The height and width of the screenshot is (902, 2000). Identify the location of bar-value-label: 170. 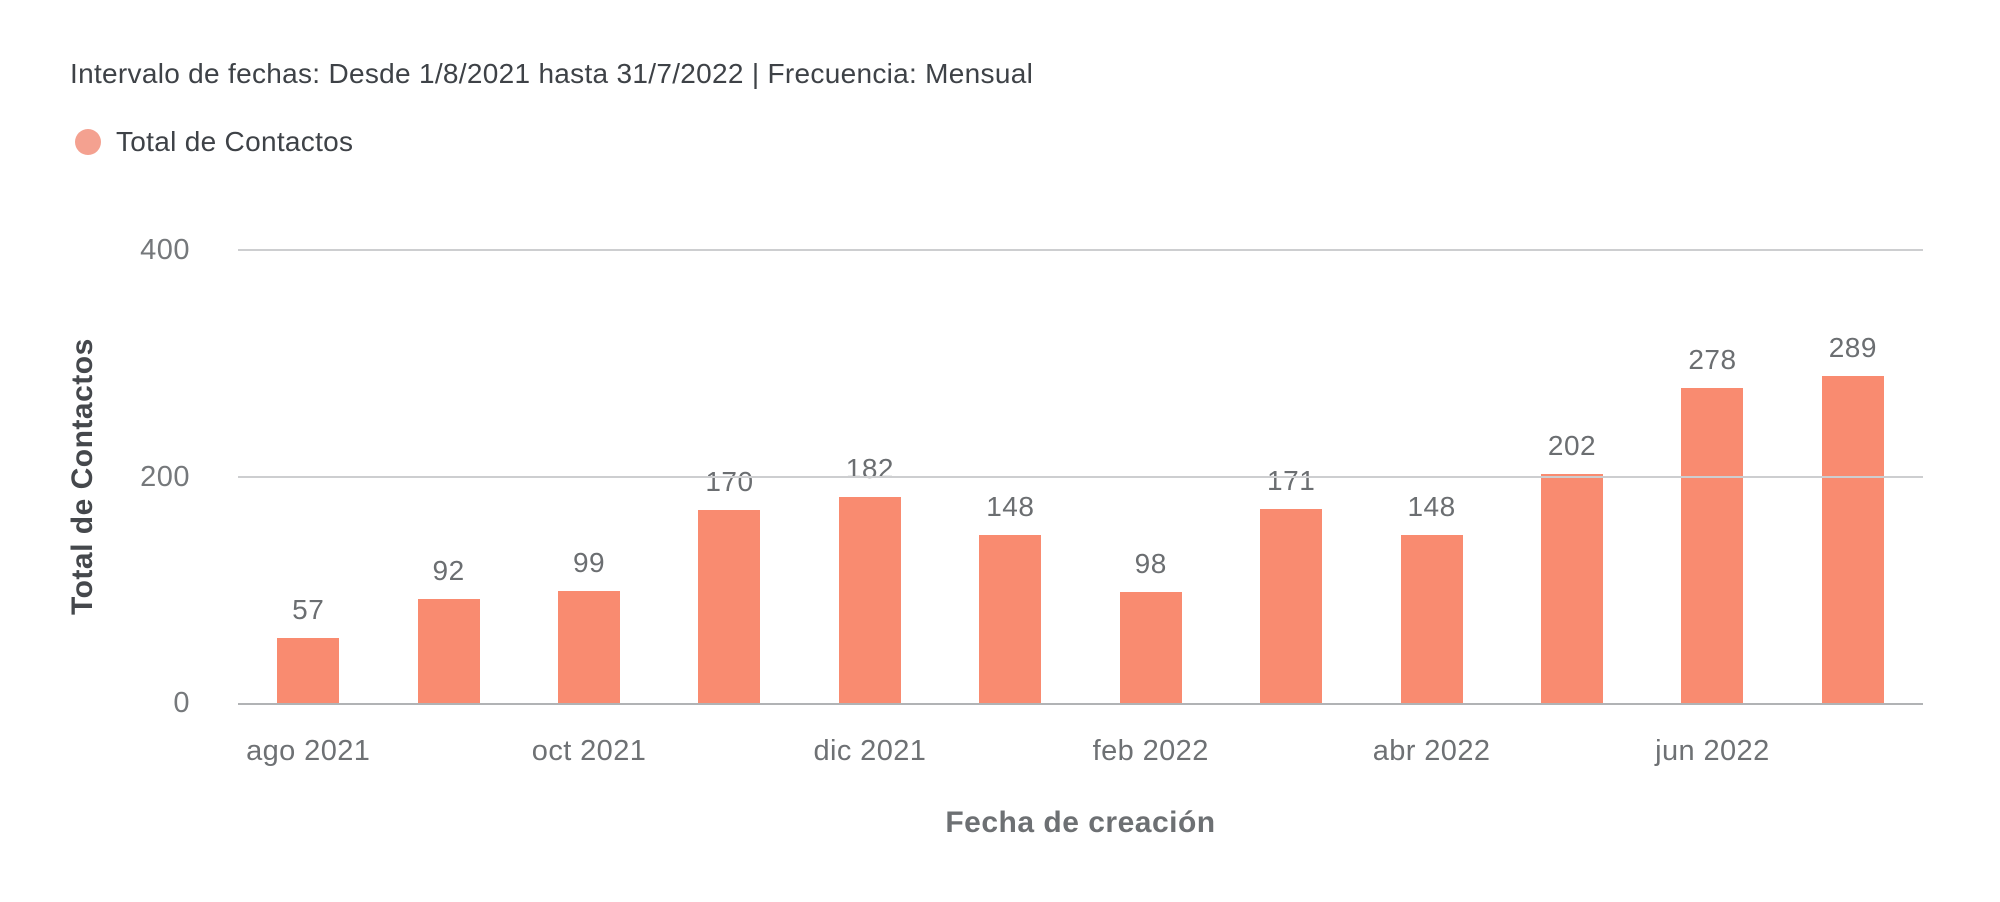
(729, 482).